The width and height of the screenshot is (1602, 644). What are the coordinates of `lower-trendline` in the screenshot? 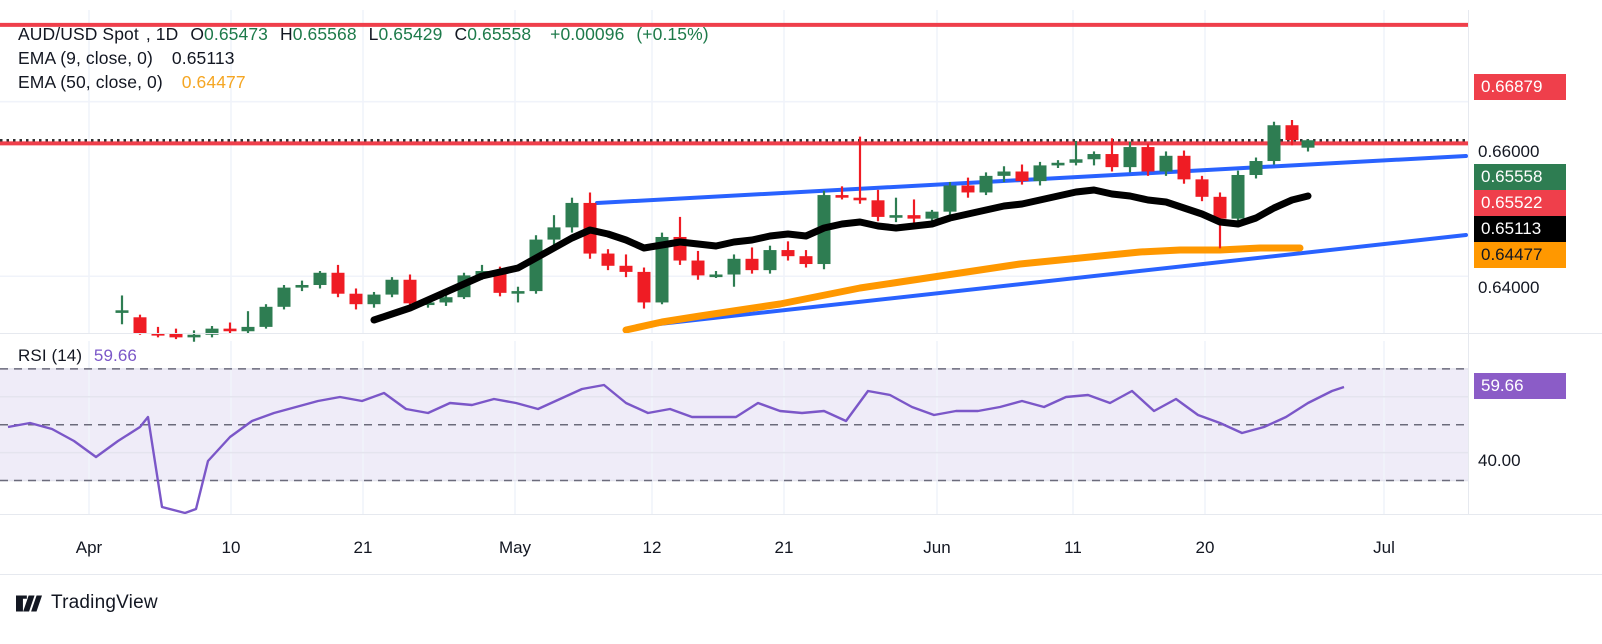 It's located at (1058, 280).